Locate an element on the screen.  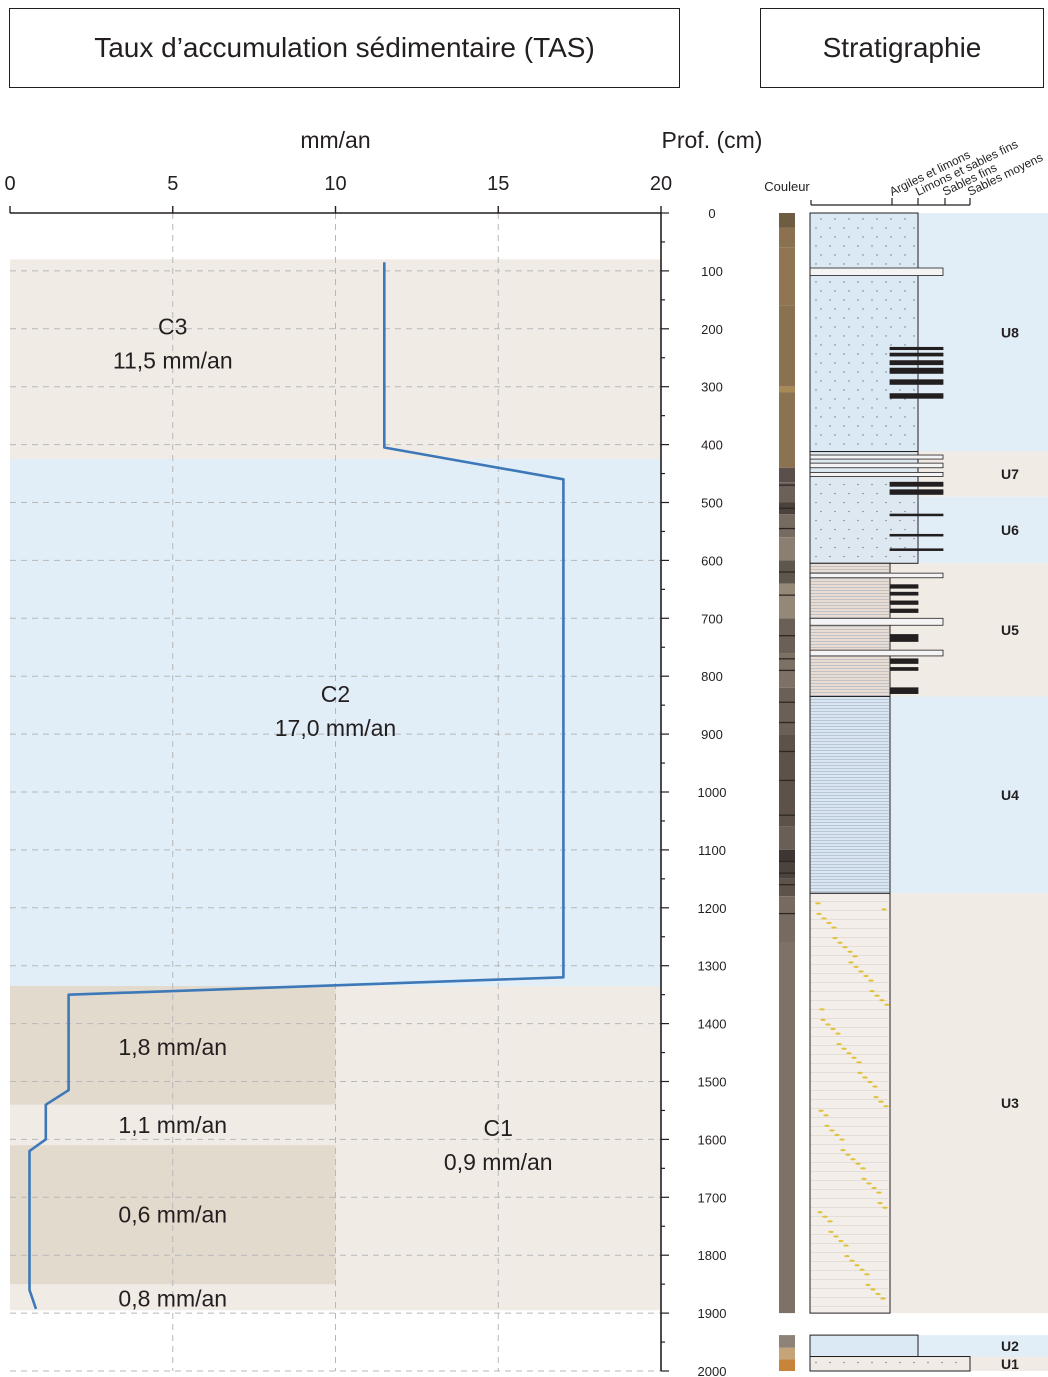
stratigraphy-title: Stratigraphie is located at coordinates (902, 47).